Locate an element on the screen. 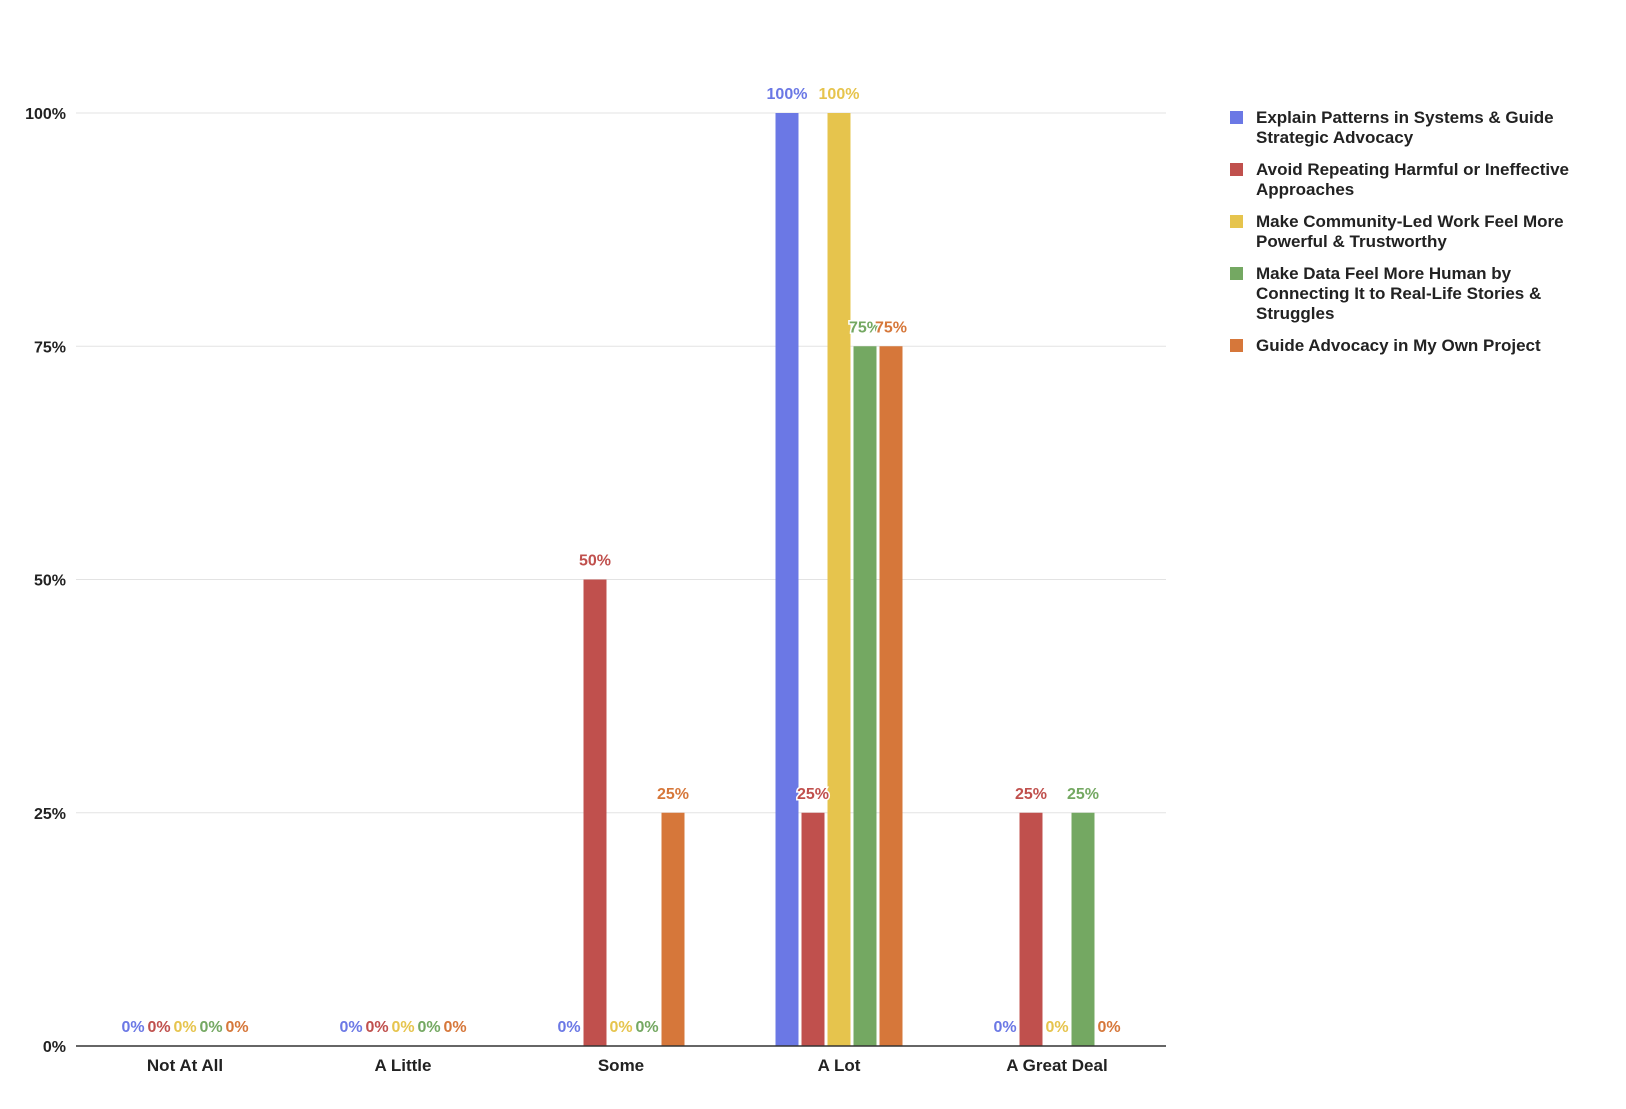 Image resolution: width=1626 pixels, height=1109 pixels. data-label: 50% is located at coordinates (595, 561).